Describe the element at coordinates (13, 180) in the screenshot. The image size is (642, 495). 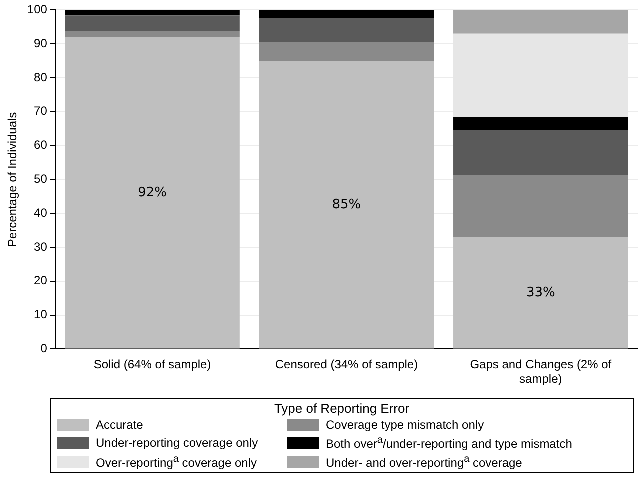
I see `y-axis-title: Percentage of Individuals` at that location.